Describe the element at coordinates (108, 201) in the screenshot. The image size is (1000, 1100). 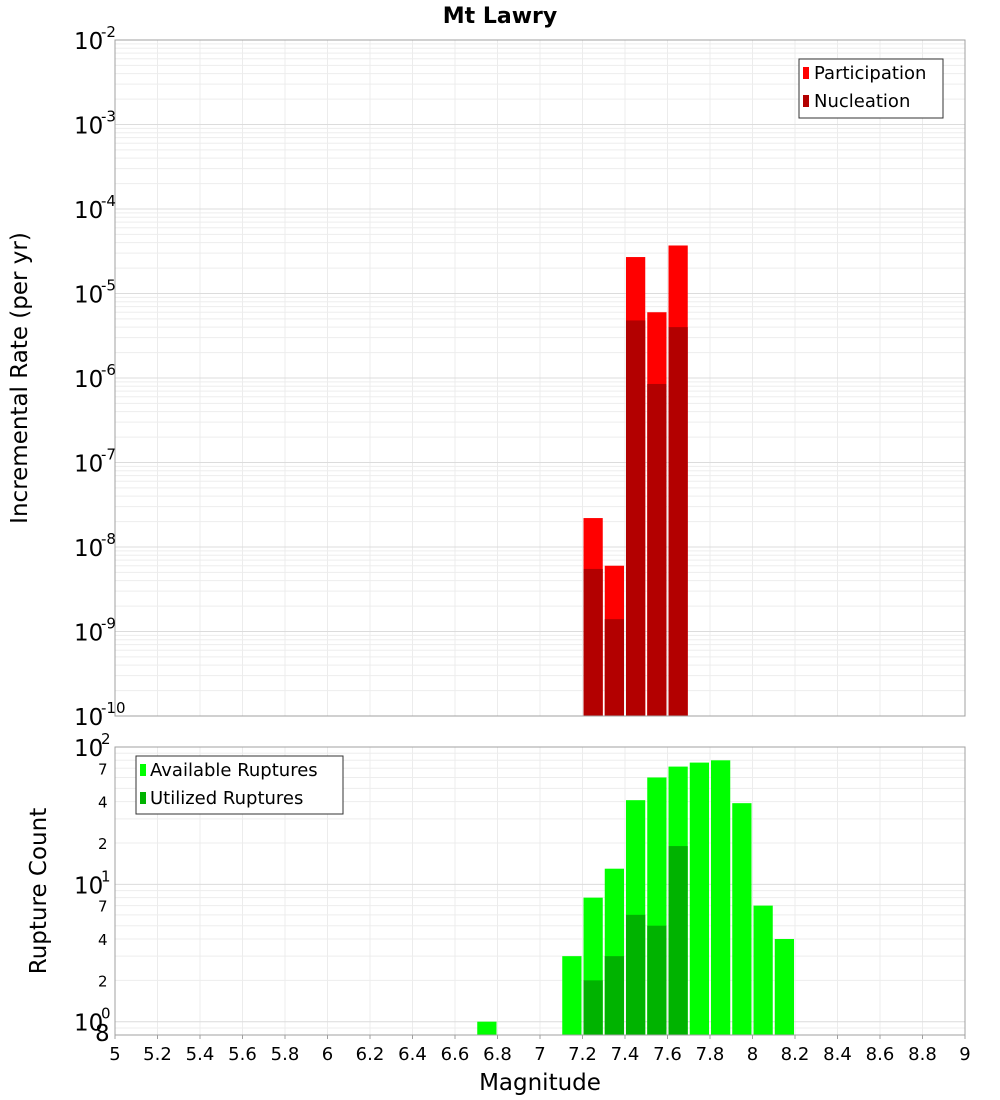
I see `y-tick-exponent: -4` at that location.